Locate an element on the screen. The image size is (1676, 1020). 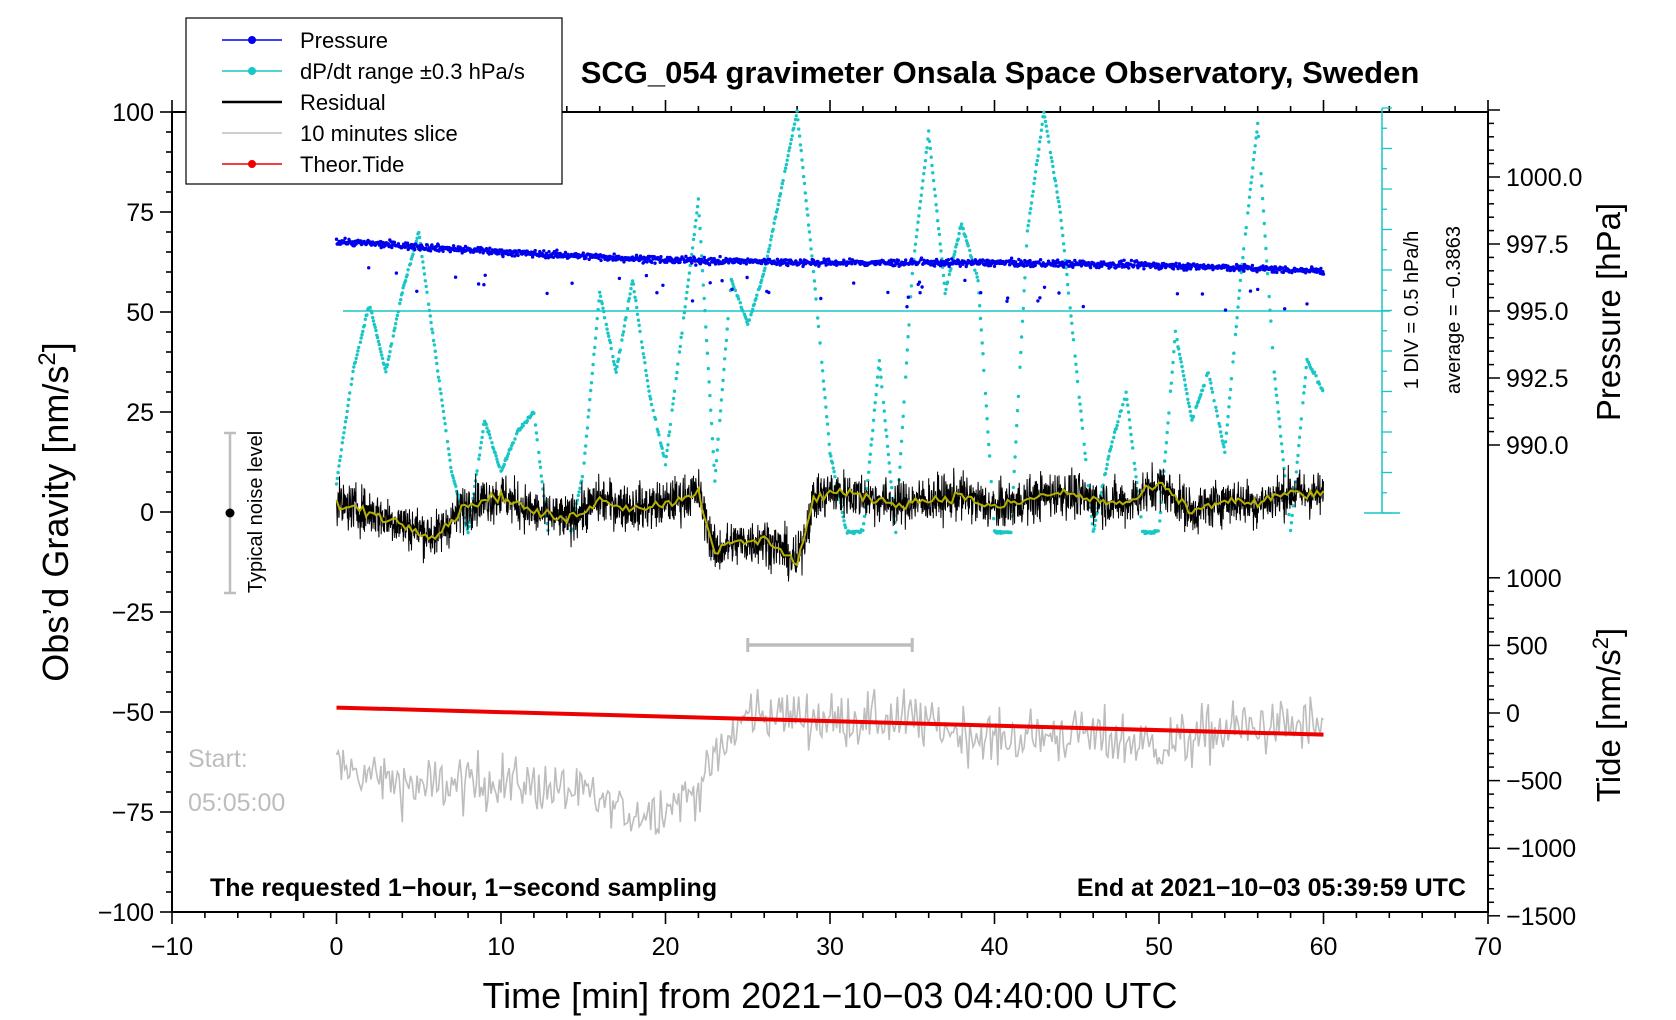
pressure-tick-label: 992.5 is located at coordinates (1537, 379).